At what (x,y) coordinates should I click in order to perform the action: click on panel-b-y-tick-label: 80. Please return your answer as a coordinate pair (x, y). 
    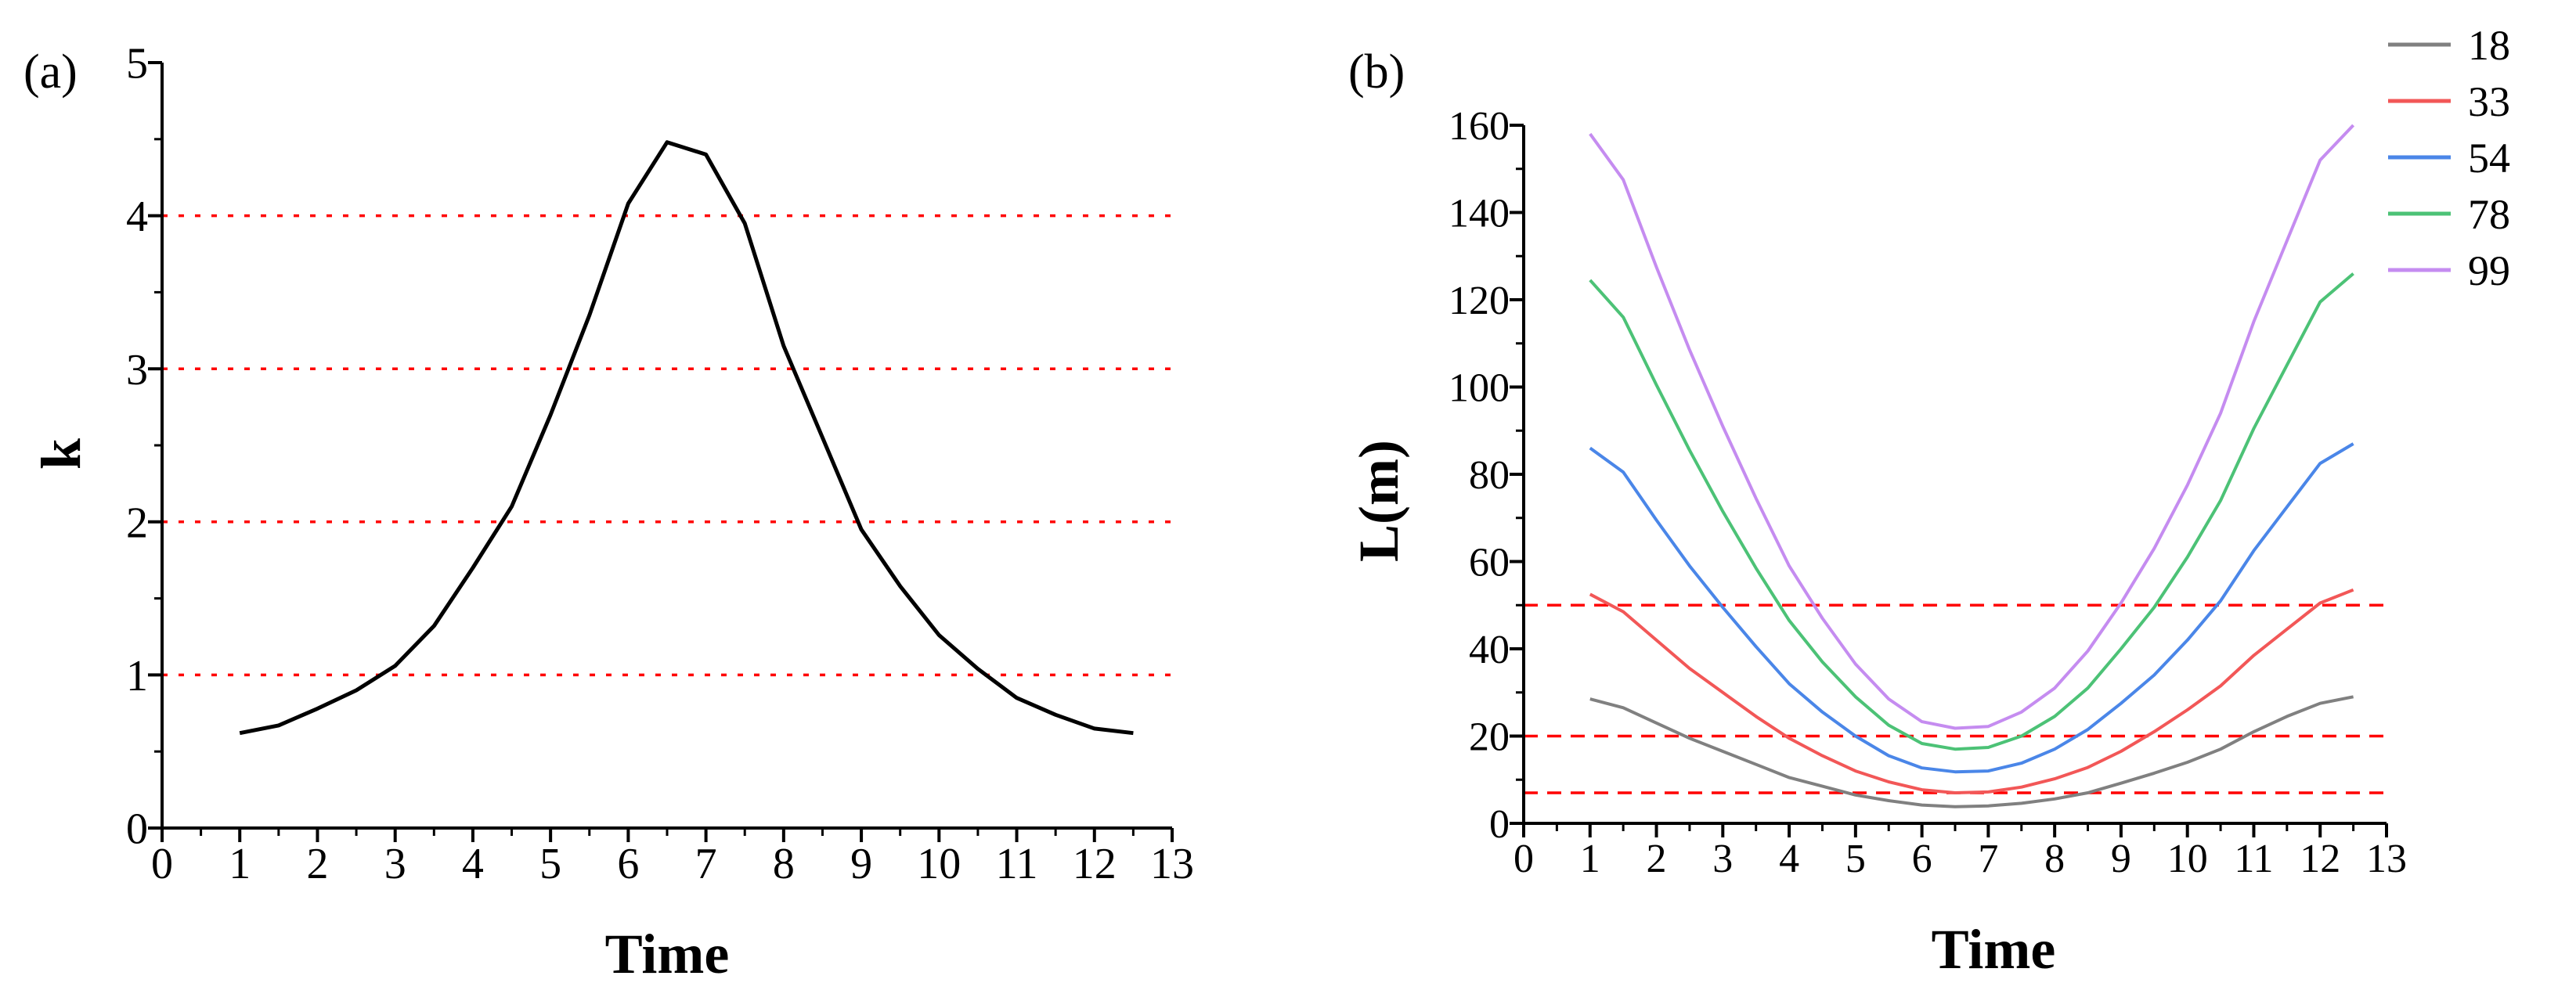
    Looking at the image, I should click on (1490, 475).